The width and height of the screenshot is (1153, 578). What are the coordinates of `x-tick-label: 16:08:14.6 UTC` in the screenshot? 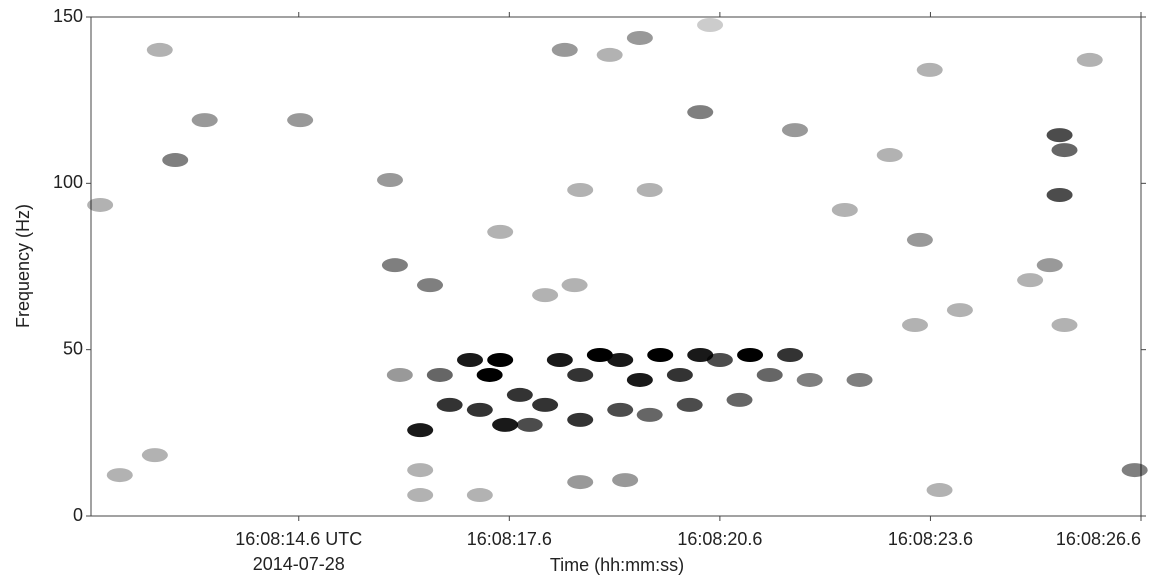 It's located at (298, 539).